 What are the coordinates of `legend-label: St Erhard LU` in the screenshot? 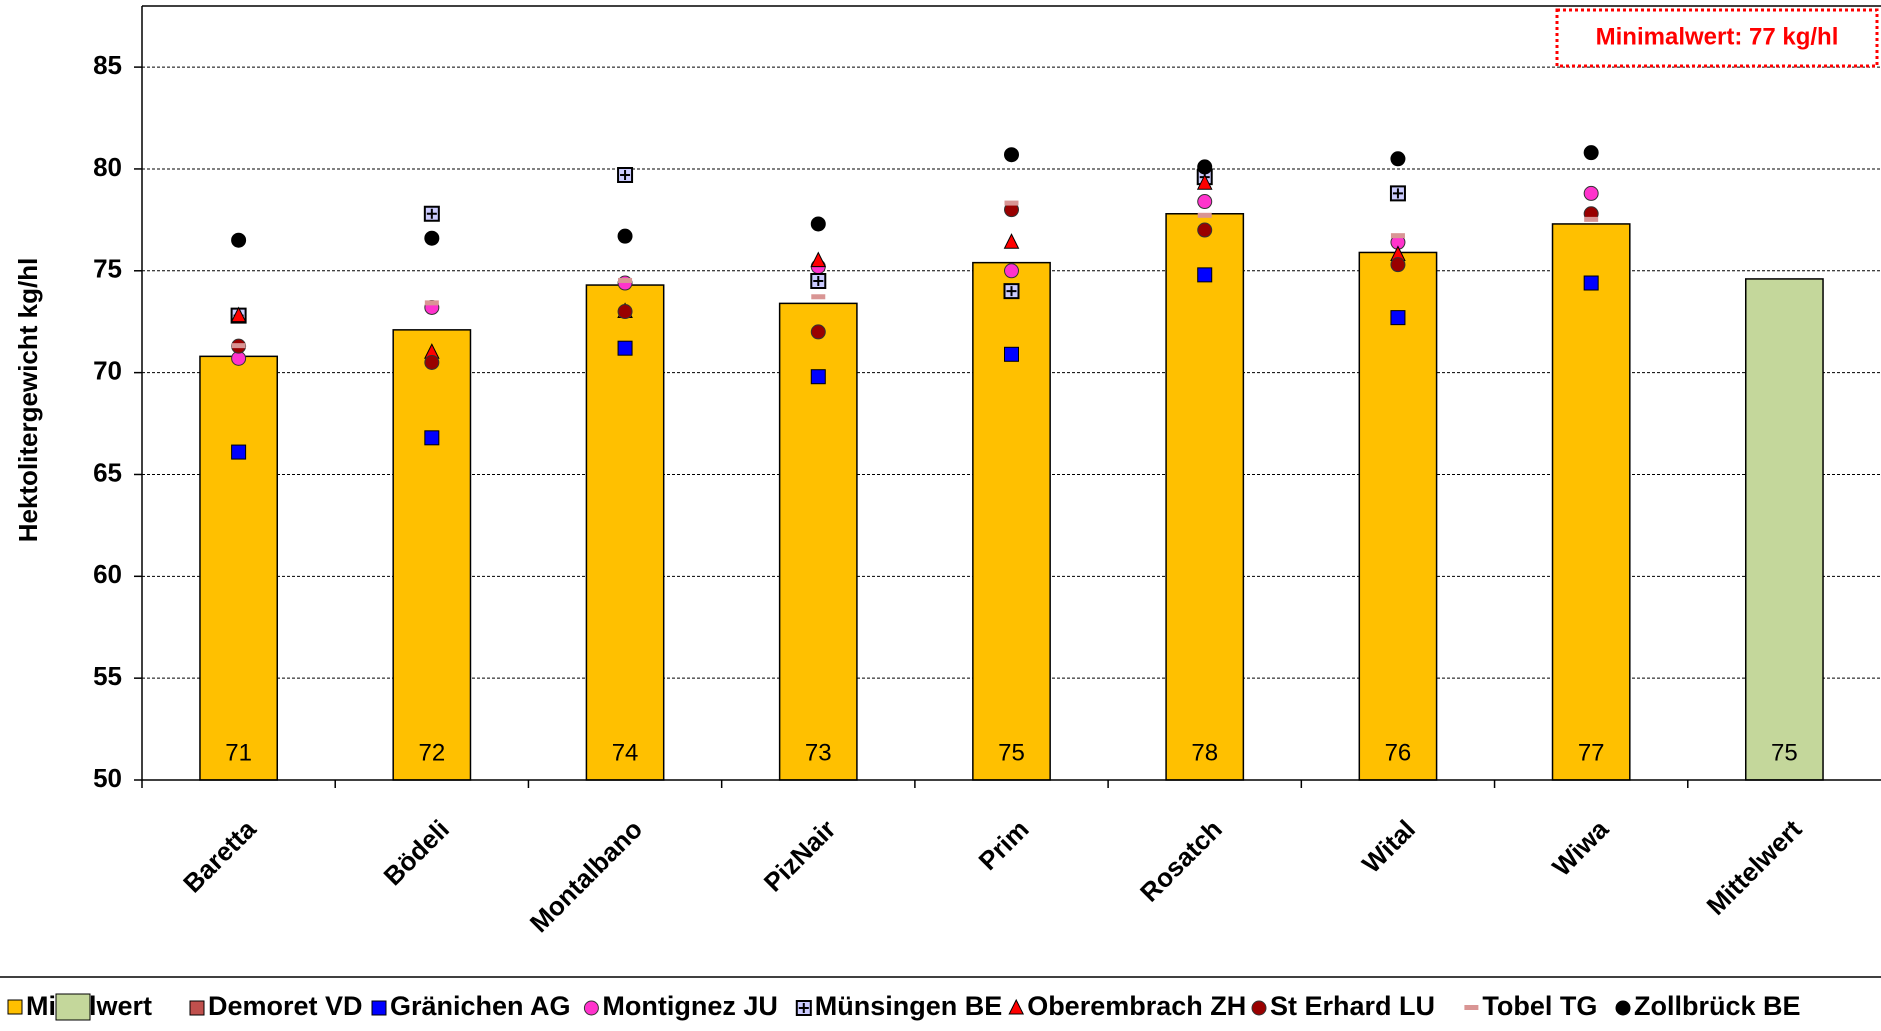 It's located at (1352, 1006).